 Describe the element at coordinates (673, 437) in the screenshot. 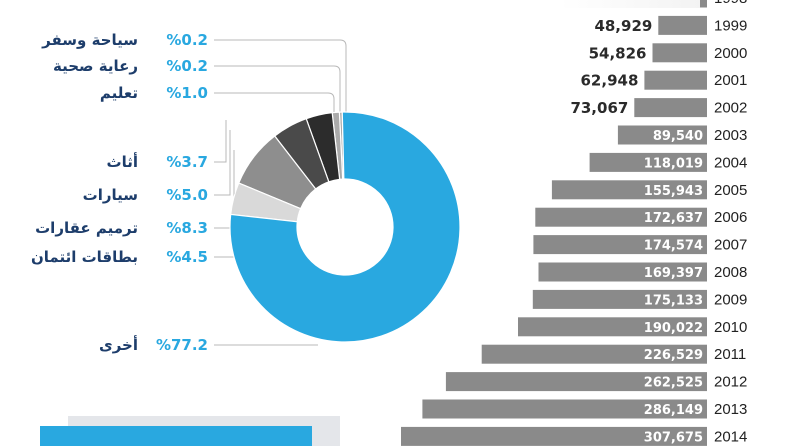

I see `bar-value-label-2014: 307,675` at that location.